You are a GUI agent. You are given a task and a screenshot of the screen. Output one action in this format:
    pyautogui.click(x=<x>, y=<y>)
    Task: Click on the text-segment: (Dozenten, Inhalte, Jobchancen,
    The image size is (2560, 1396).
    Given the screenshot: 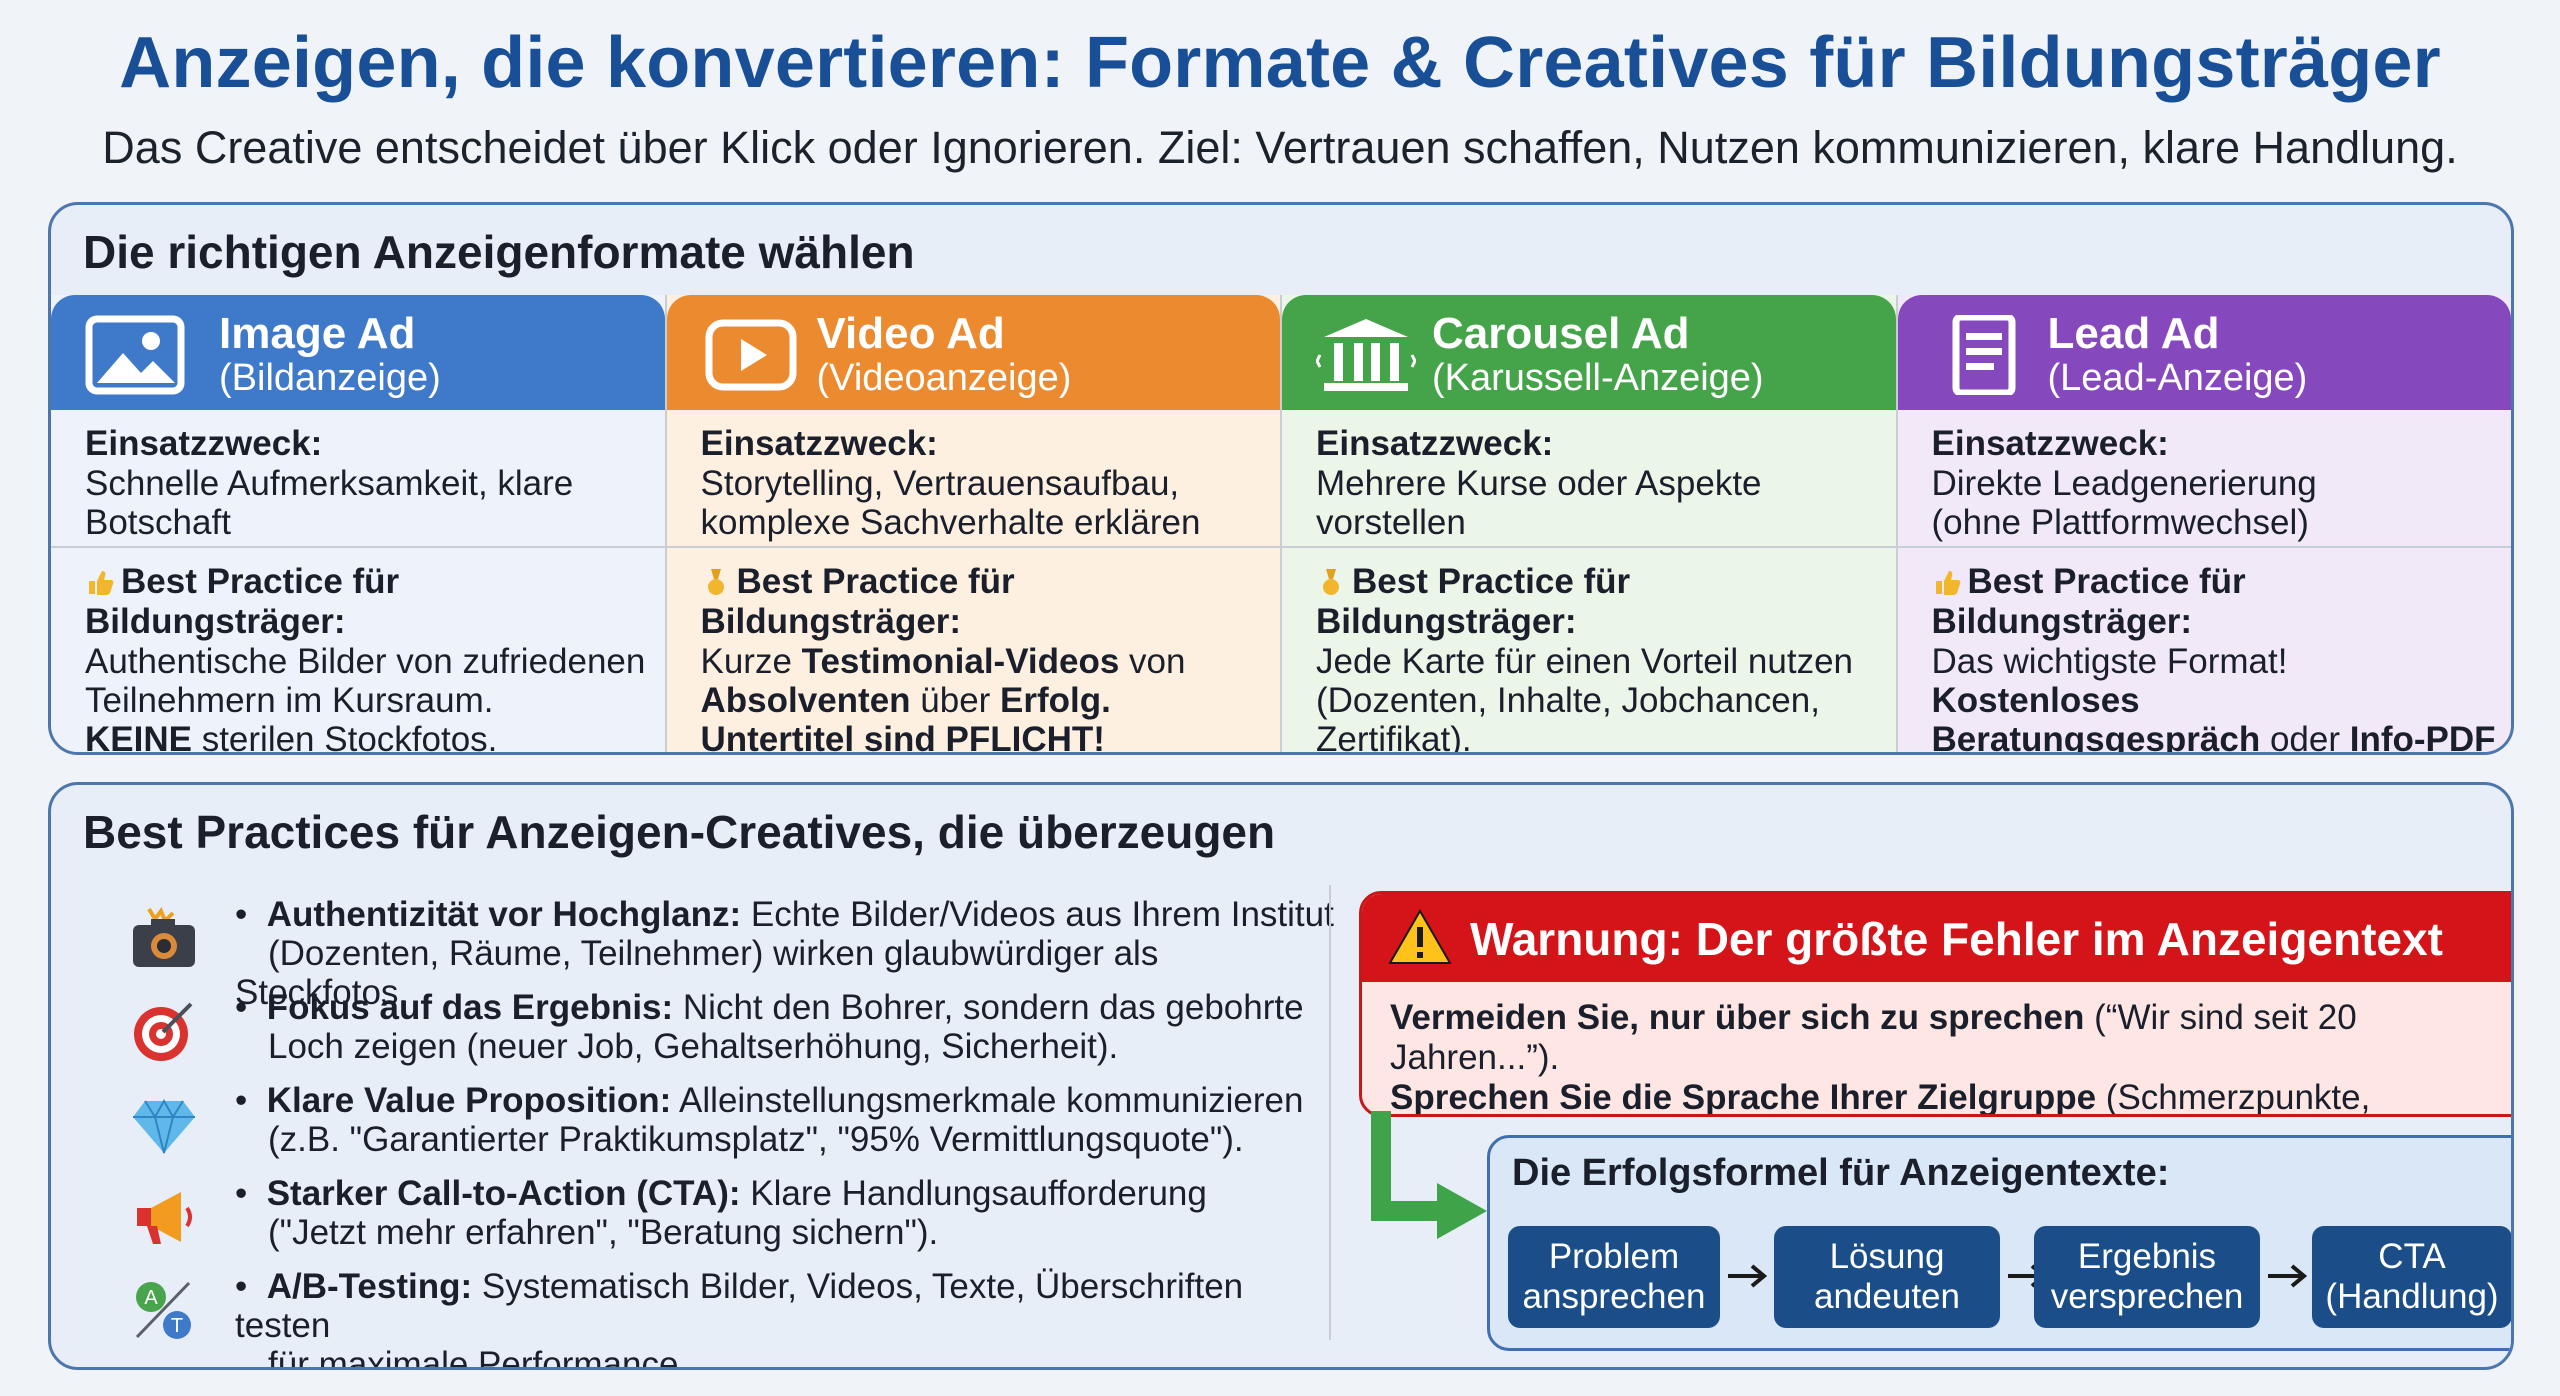 What is the action you would take?
    pyautogui.click(x=1568, y=700)
    